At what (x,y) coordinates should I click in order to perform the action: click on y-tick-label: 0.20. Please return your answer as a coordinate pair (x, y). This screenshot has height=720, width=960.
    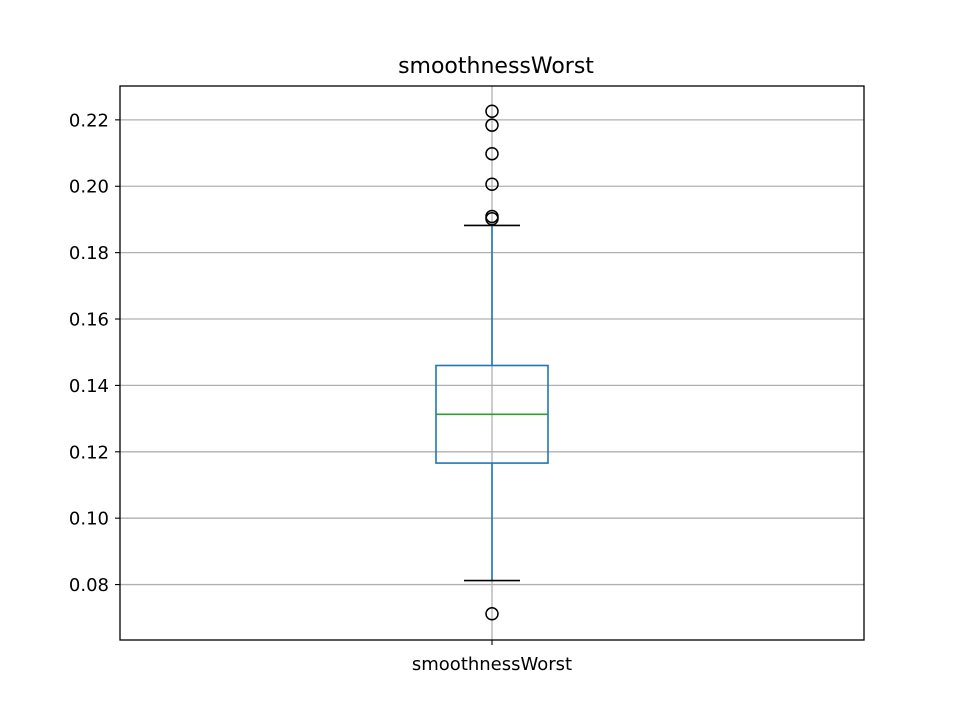
    Looking at the image, I should click on (89, 187).